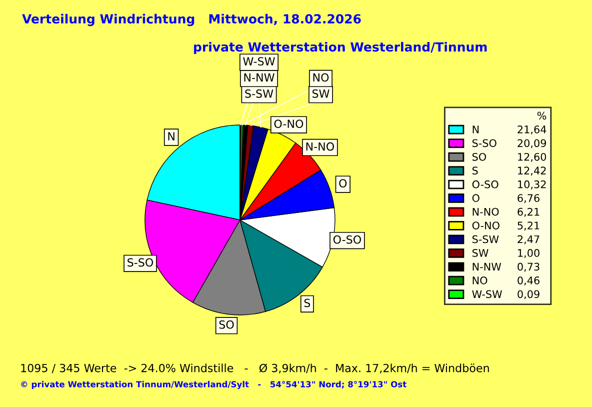 This screenshot has height=407, width=592. What do you see at coordinates (475, 170) in the screenshot?
I see `legend-label: S` at bounding box center [475, 170].